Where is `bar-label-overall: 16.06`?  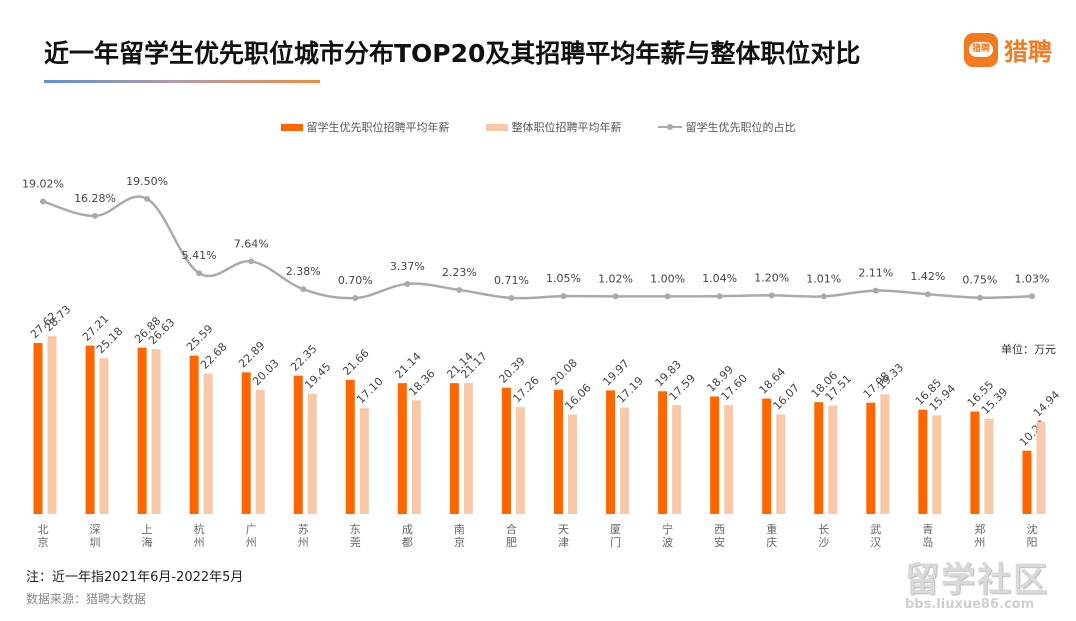
bar-label-overall: 16.06 is located at coordinates (577, 396).